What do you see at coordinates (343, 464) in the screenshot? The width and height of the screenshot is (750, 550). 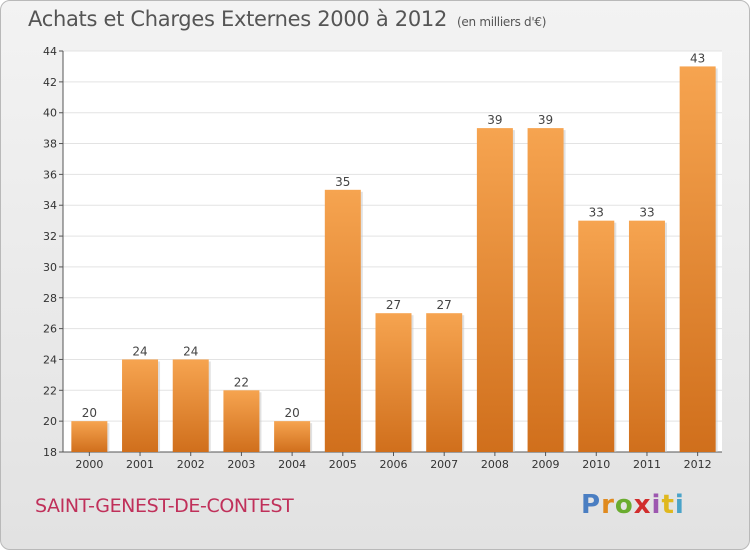 I see `x-tick-label: 2005` at bounding box center [343, 464].